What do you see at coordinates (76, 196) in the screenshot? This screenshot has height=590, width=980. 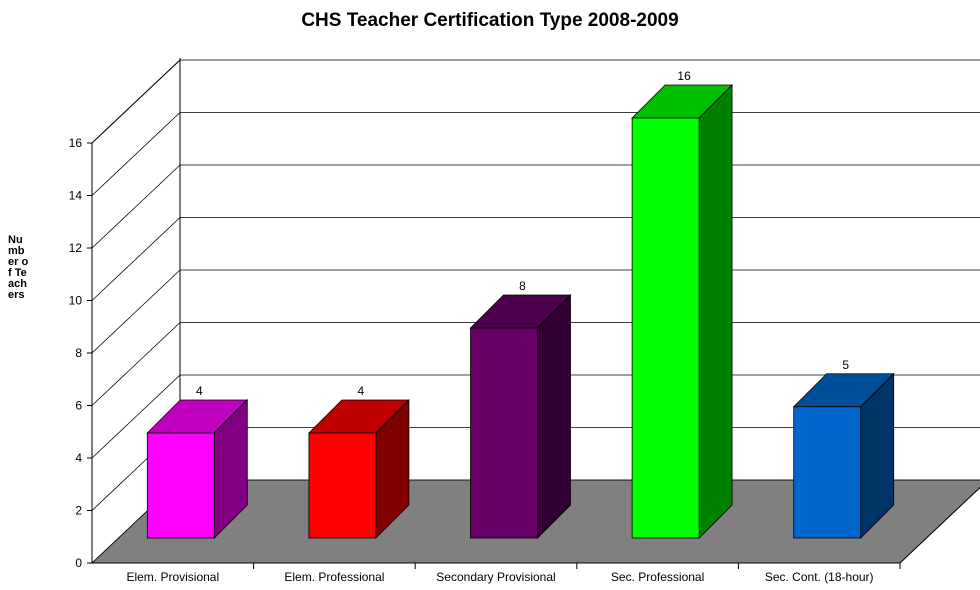 I see `y-tick-label: 14` at bounding box center [76, 196].